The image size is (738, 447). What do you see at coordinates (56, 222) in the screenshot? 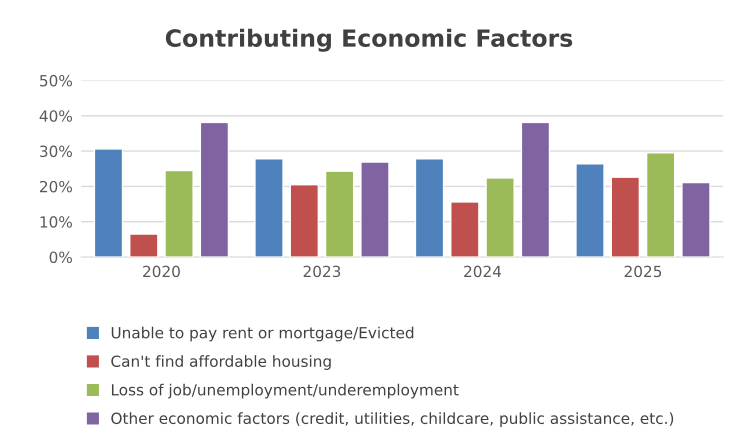
I see `y-tick-label: 10%` at bounding box center [56, 222].